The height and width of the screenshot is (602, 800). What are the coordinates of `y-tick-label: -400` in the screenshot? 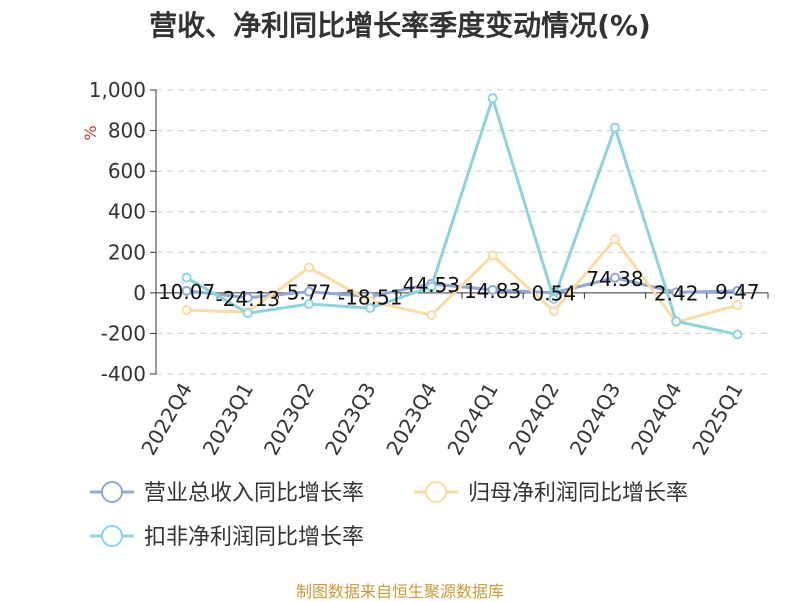 It's located at (123, 374).